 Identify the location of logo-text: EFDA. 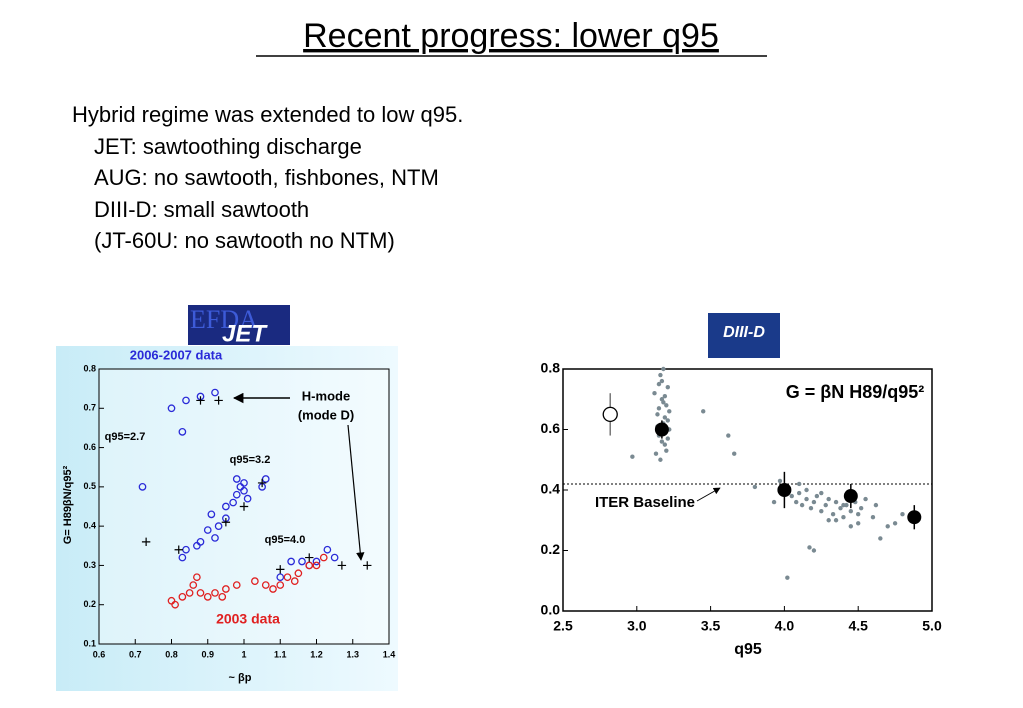
(224, 319).